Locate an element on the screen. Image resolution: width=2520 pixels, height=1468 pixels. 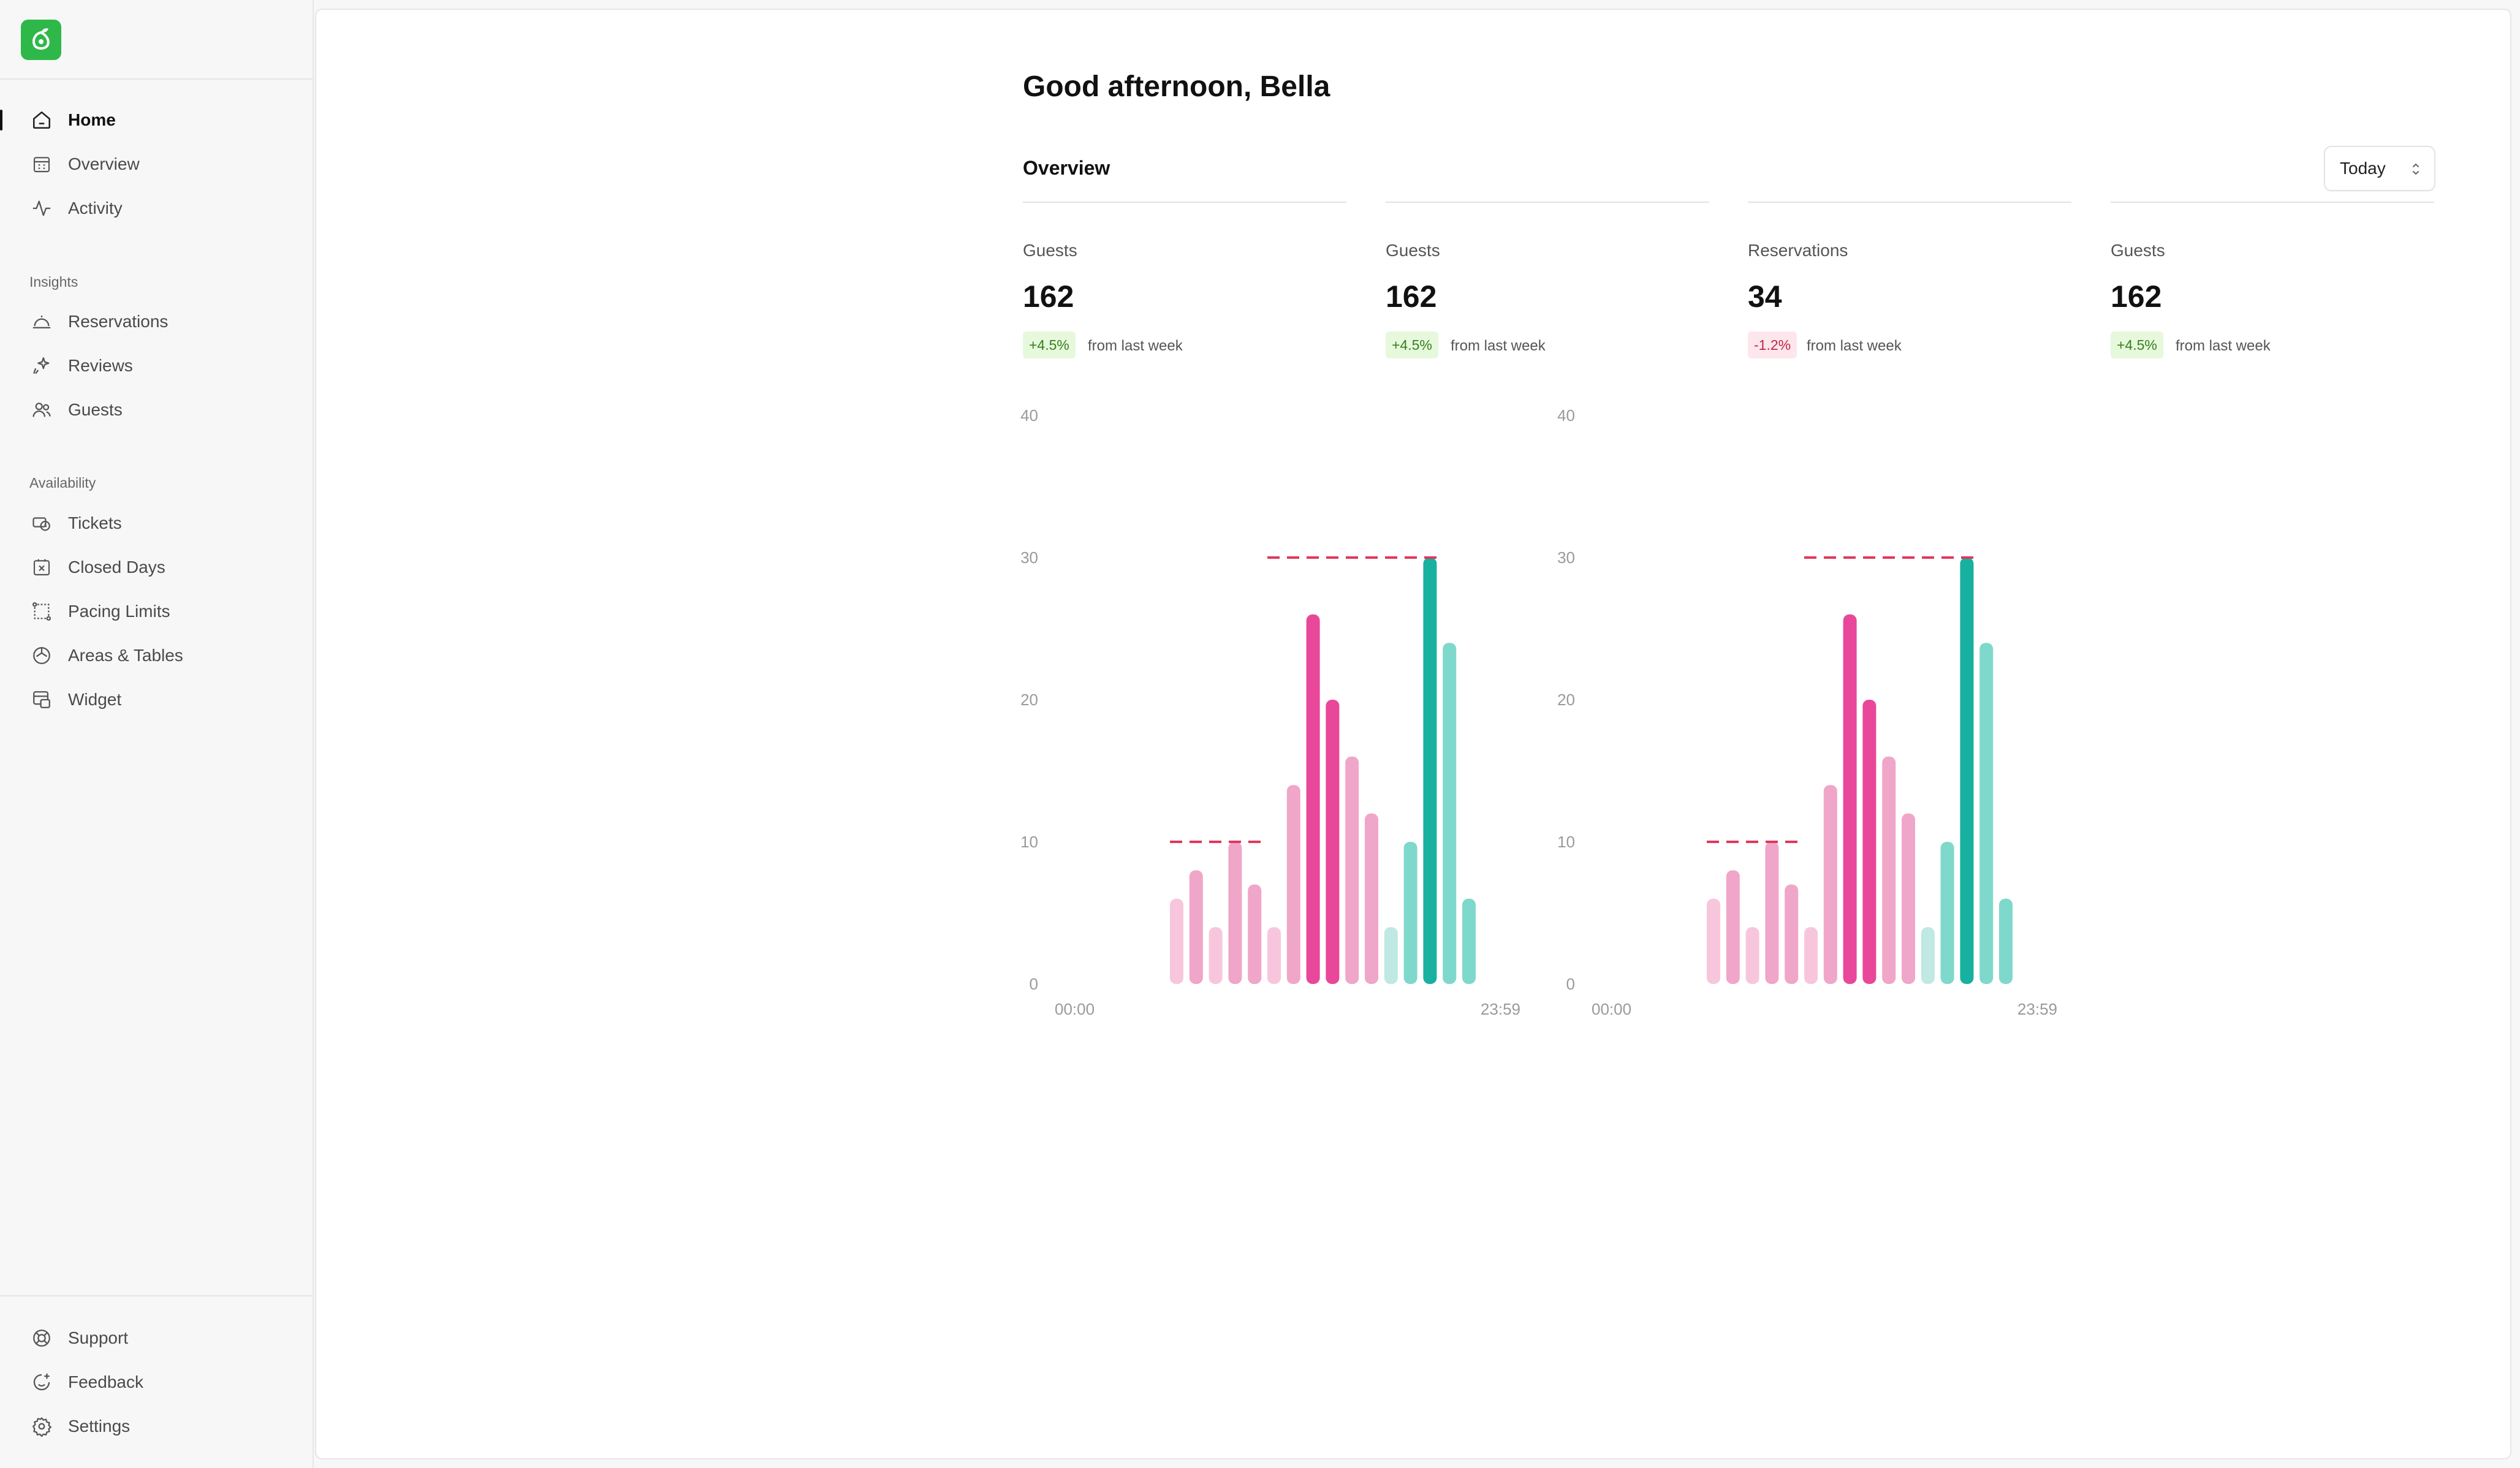
period-select: Today is located at coordinates (2380, 168).